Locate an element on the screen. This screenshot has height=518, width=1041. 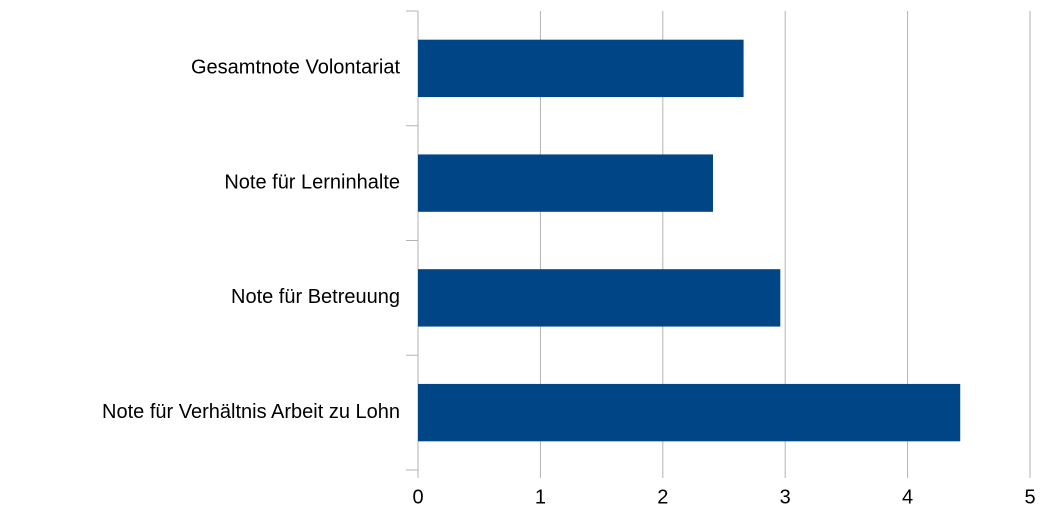
x-tick-label: 2 is located at coordinates (662, 497).